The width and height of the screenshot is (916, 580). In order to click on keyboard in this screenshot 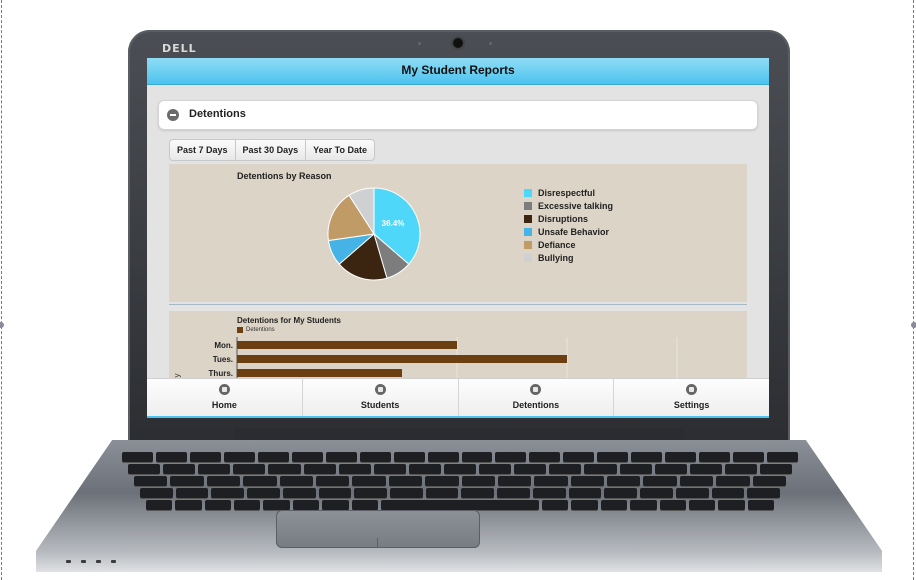, I will do `click(460, 481)`.